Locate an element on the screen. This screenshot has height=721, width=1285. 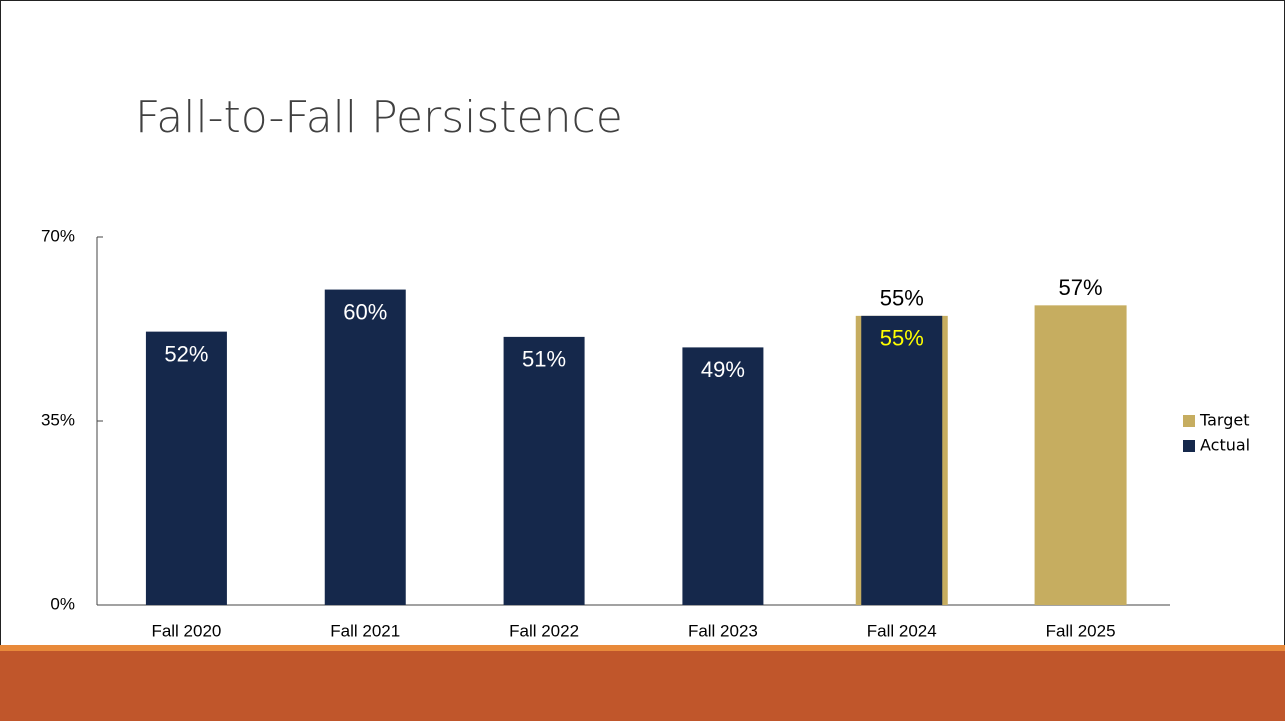
legend-label: Actual is located at coordinates (1225, 445).